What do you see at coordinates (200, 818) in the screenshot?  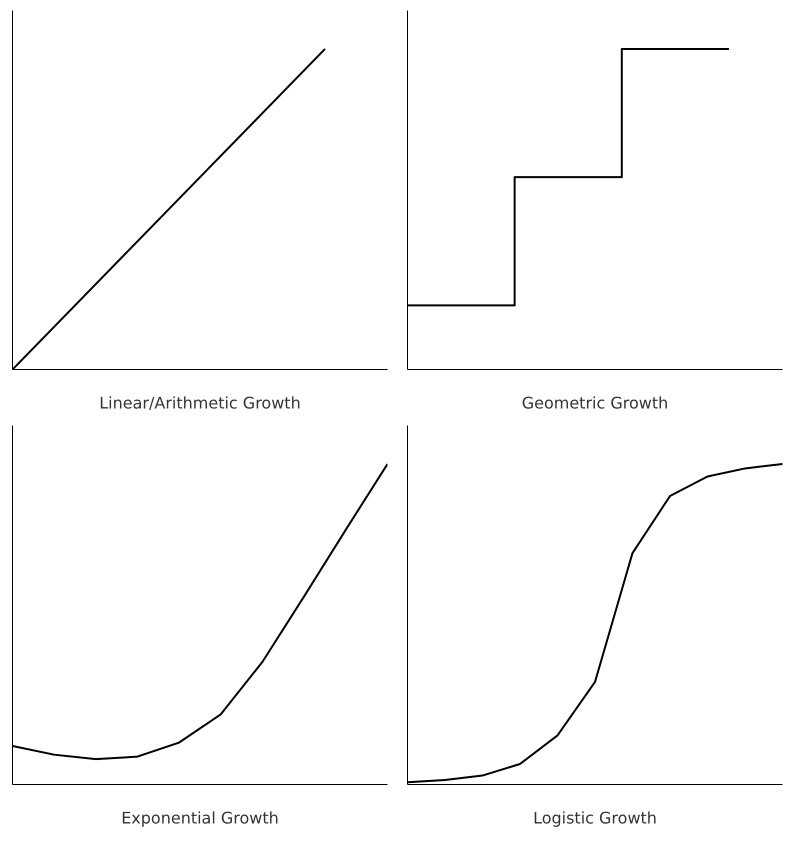 I see `x-axis-title: Exponential Growth` at bounding box center [200, 818].